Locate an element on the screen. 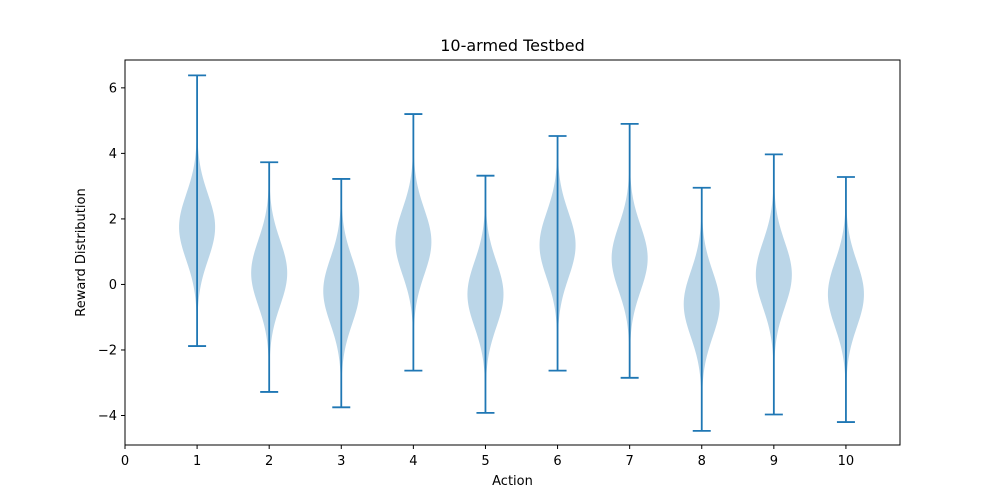 This screenshot has height=500, width=1000. x-axis: 0 1 2 3 4 5 6 7 8 9 10 is located at coordinates (487, 457).